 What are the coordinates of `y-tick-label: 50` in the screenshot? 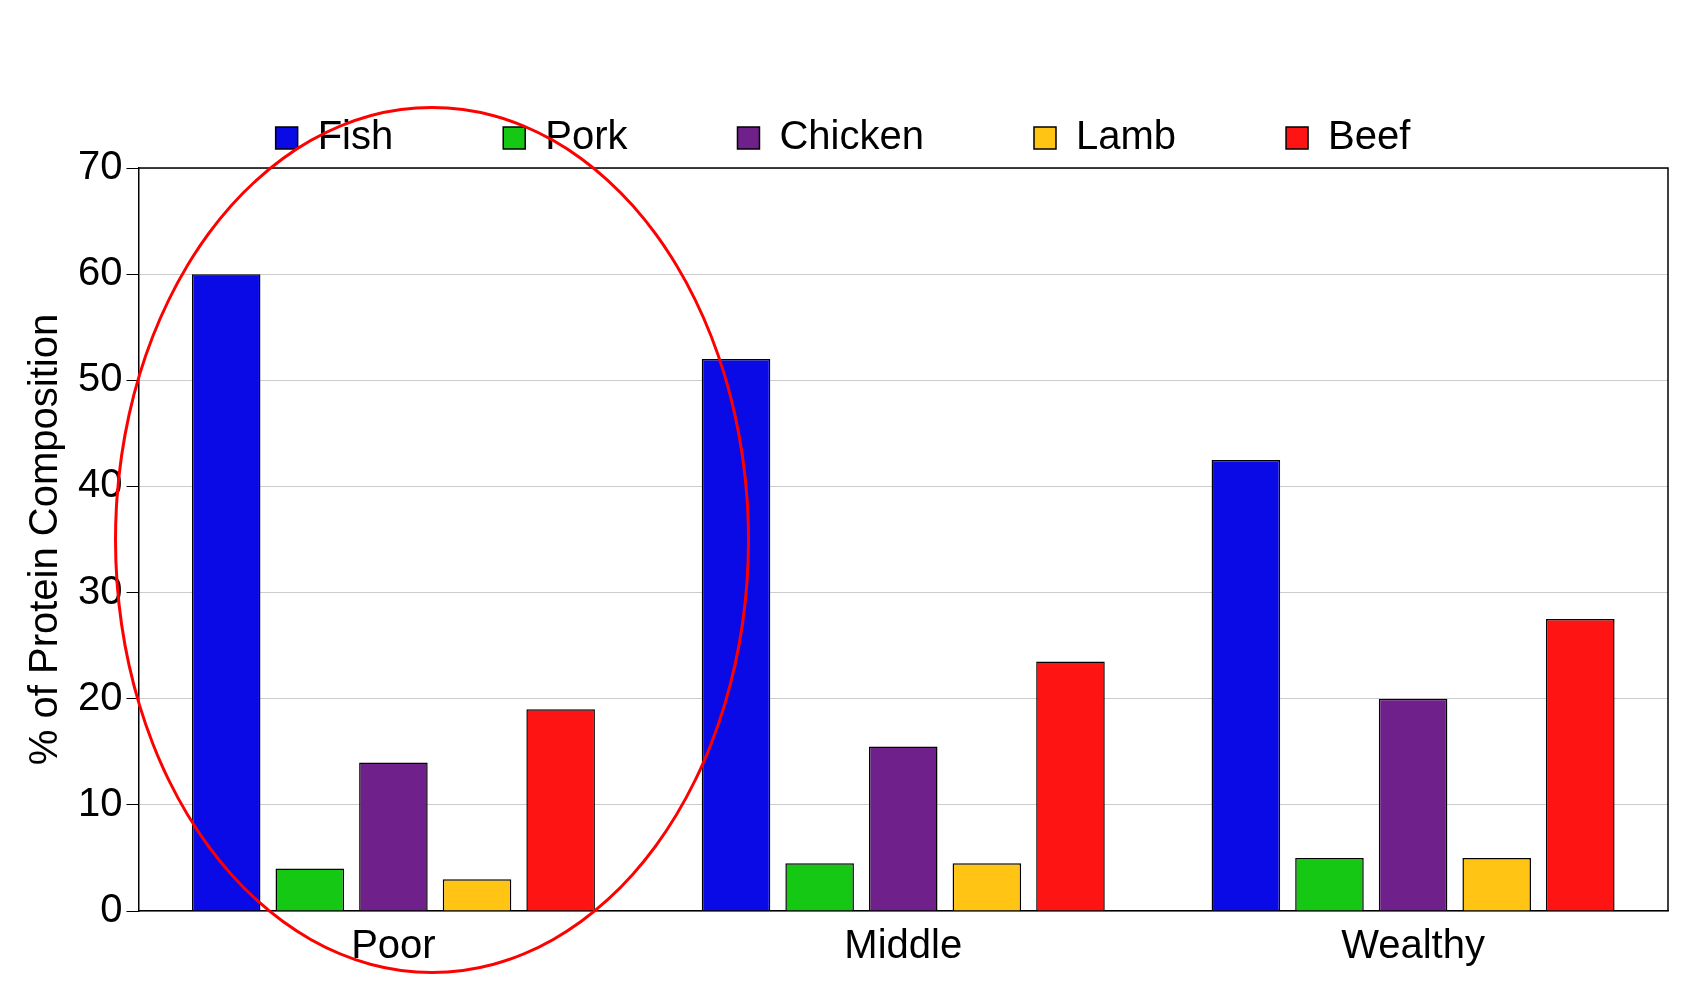 It's located at (100, 377).